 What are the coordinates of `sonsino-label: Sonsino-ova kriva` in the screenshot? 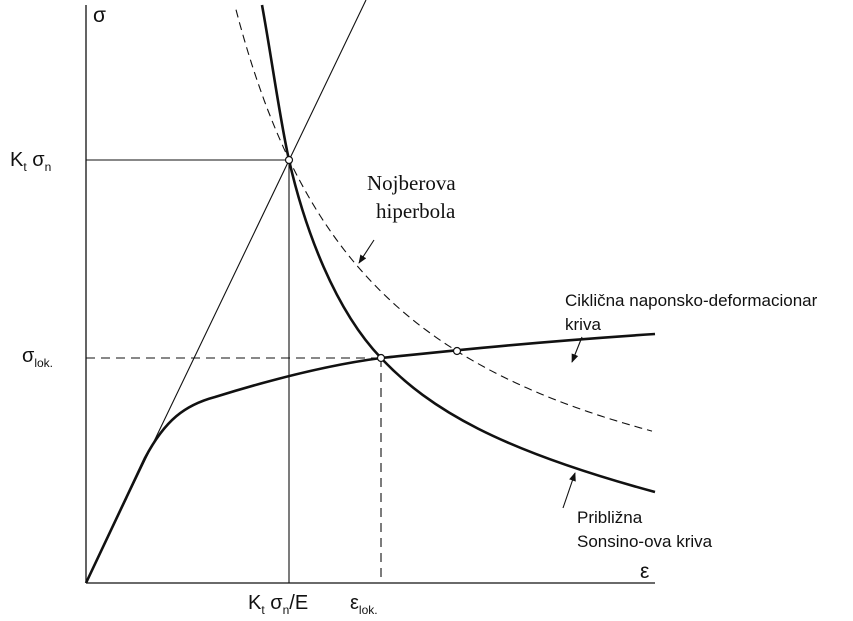 It's located at (645, 541).